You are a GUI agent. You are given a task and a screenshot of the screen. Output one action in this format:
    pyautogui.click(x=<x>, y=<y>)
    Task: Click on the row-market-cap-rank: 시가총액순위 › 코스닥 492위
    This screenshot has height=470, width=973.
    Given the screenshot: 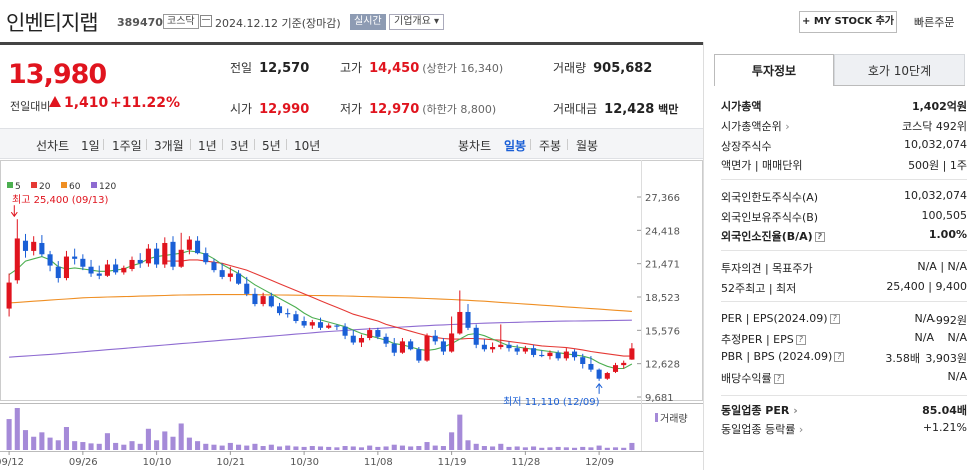 What is the action you would take?
    pyautogui.click(x=844, y=126)
    